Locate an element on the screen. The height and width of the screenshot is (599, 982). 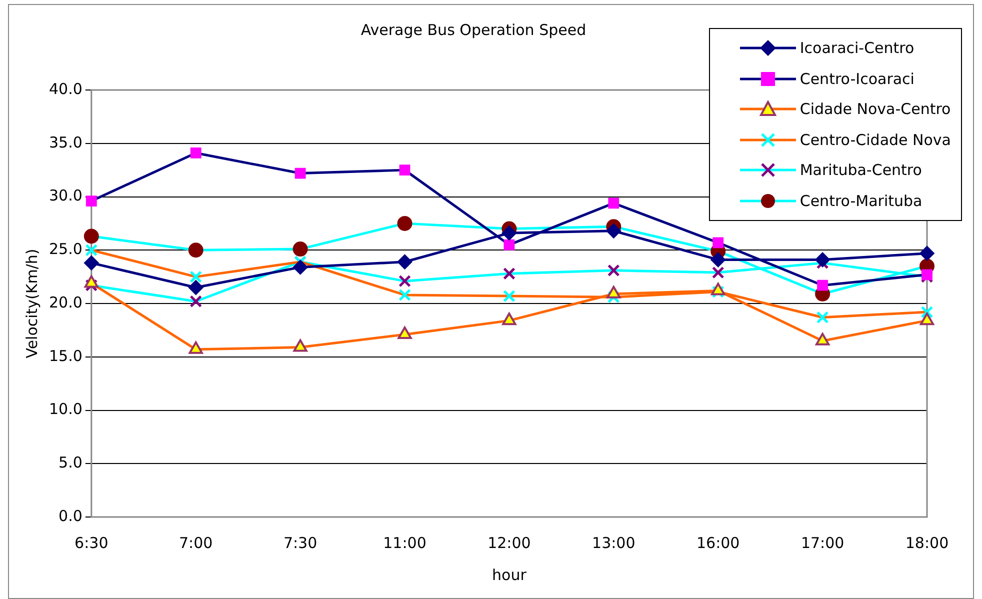
y-tick-label: 10.0 is located at coordinates (65, 409).